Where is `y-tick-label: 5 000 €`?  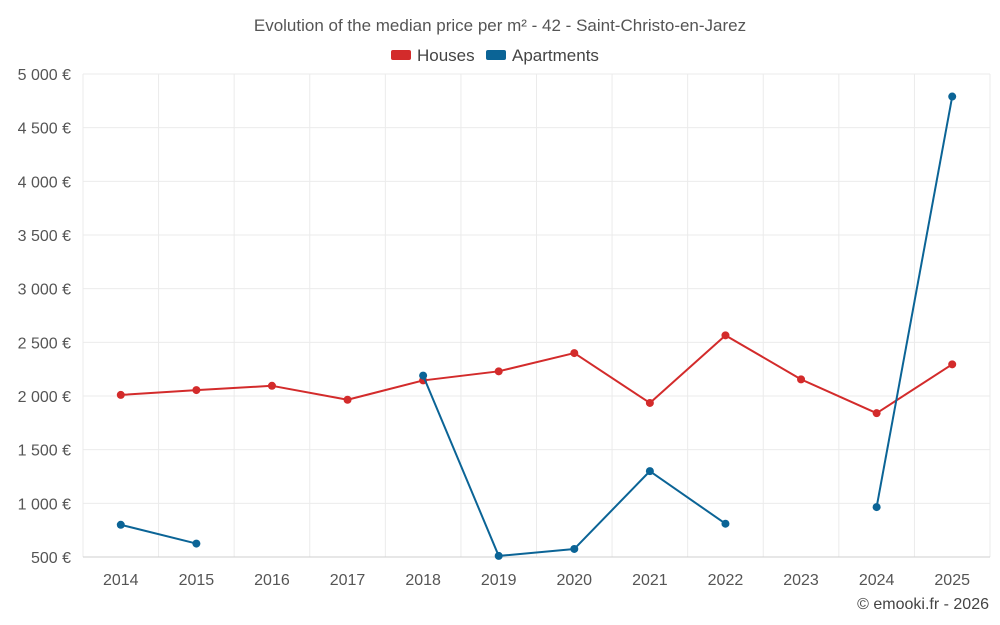
y-tick-label: 5 000 € is located at coordinates (44, 75).